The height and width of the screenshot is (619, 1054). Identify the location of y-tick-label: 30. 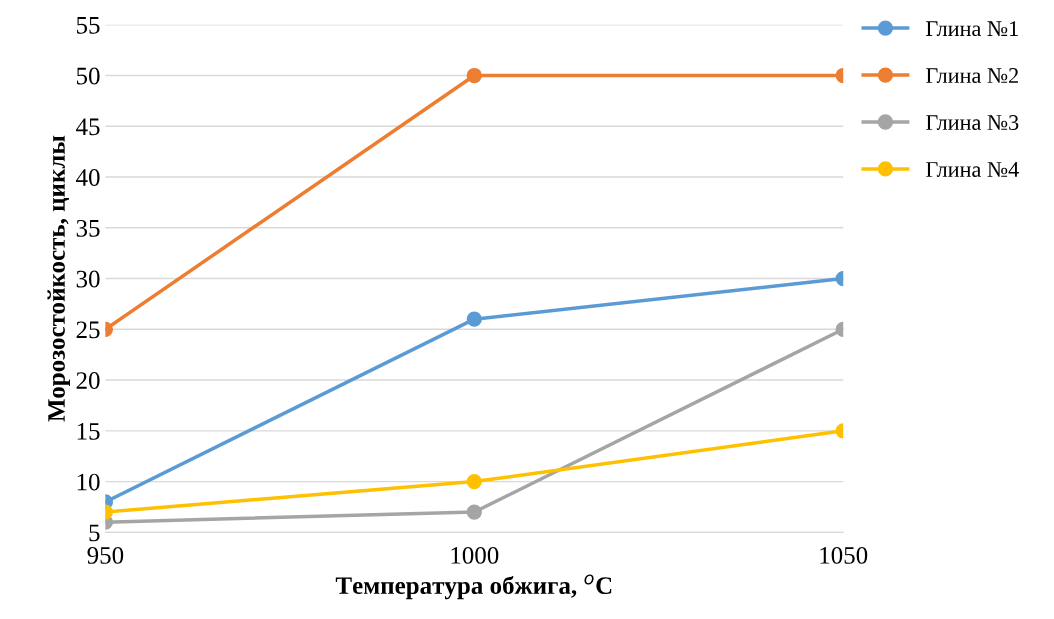
(88, 279).